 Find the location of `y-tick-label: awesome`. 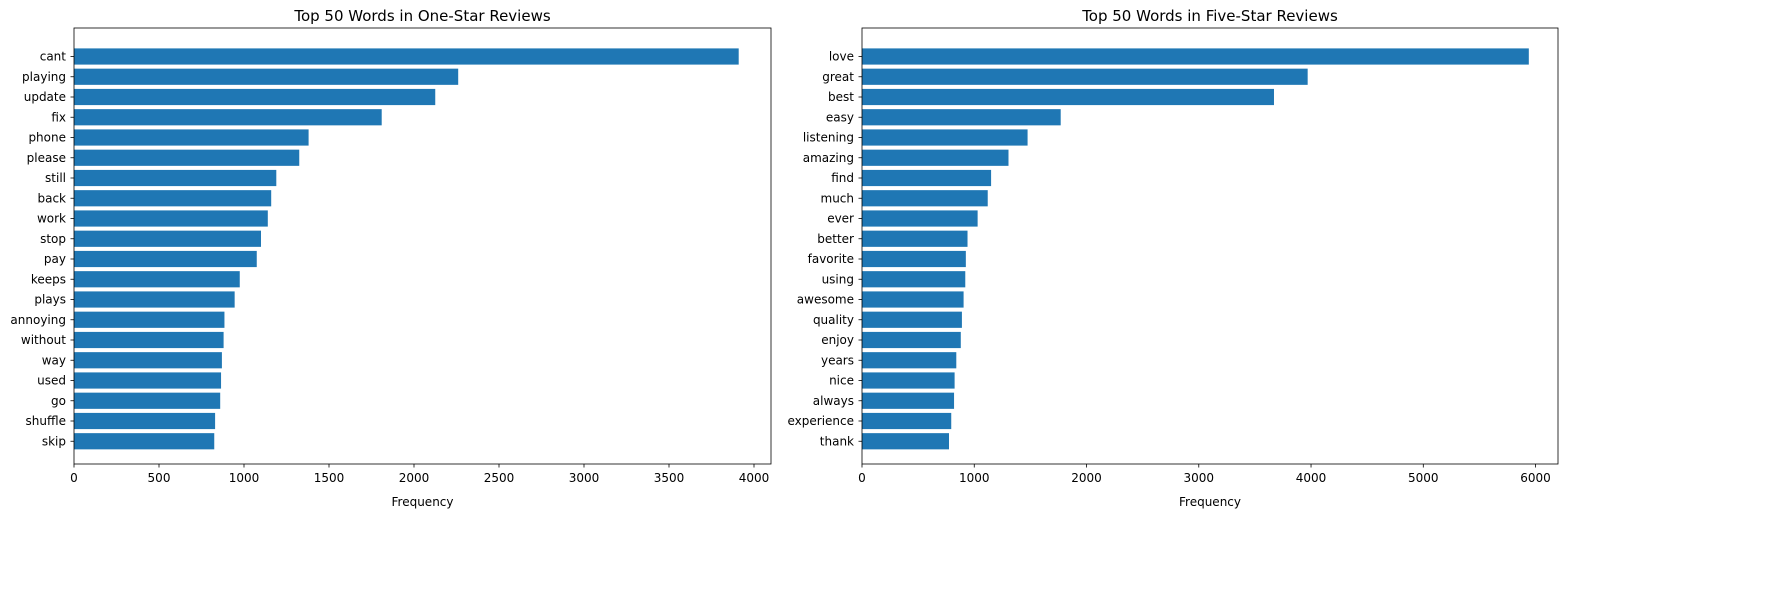

y-tick-label: awesome is located at coordinates (825, 300).